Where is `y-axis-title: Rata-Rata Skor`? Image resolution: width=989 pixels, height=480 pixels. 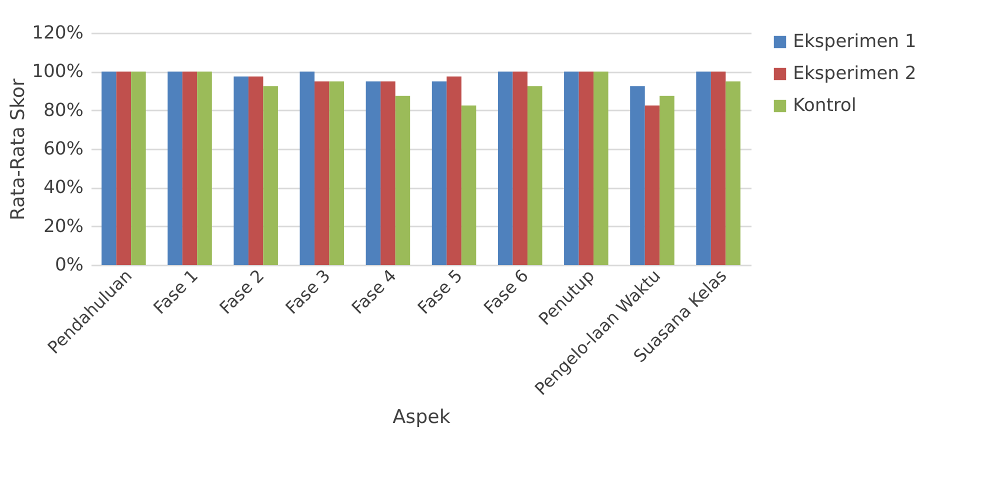 y-axis-title: Rata-Rata Skor is located at coordinates (18, 149).